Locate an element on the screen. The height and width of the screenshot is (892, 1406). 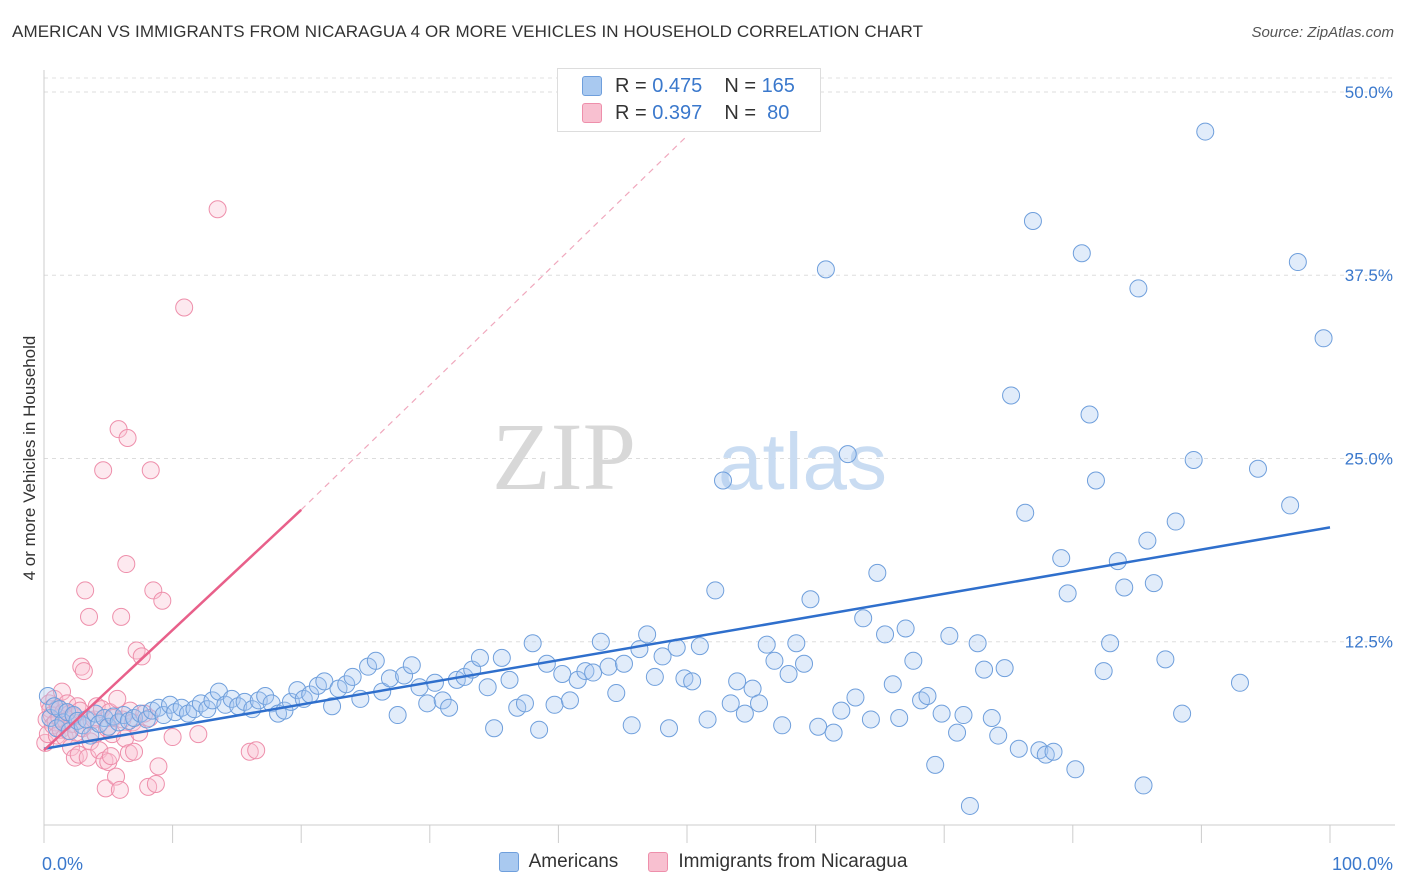
americans-legend-label: Americans is located at coordinates (573, 861).